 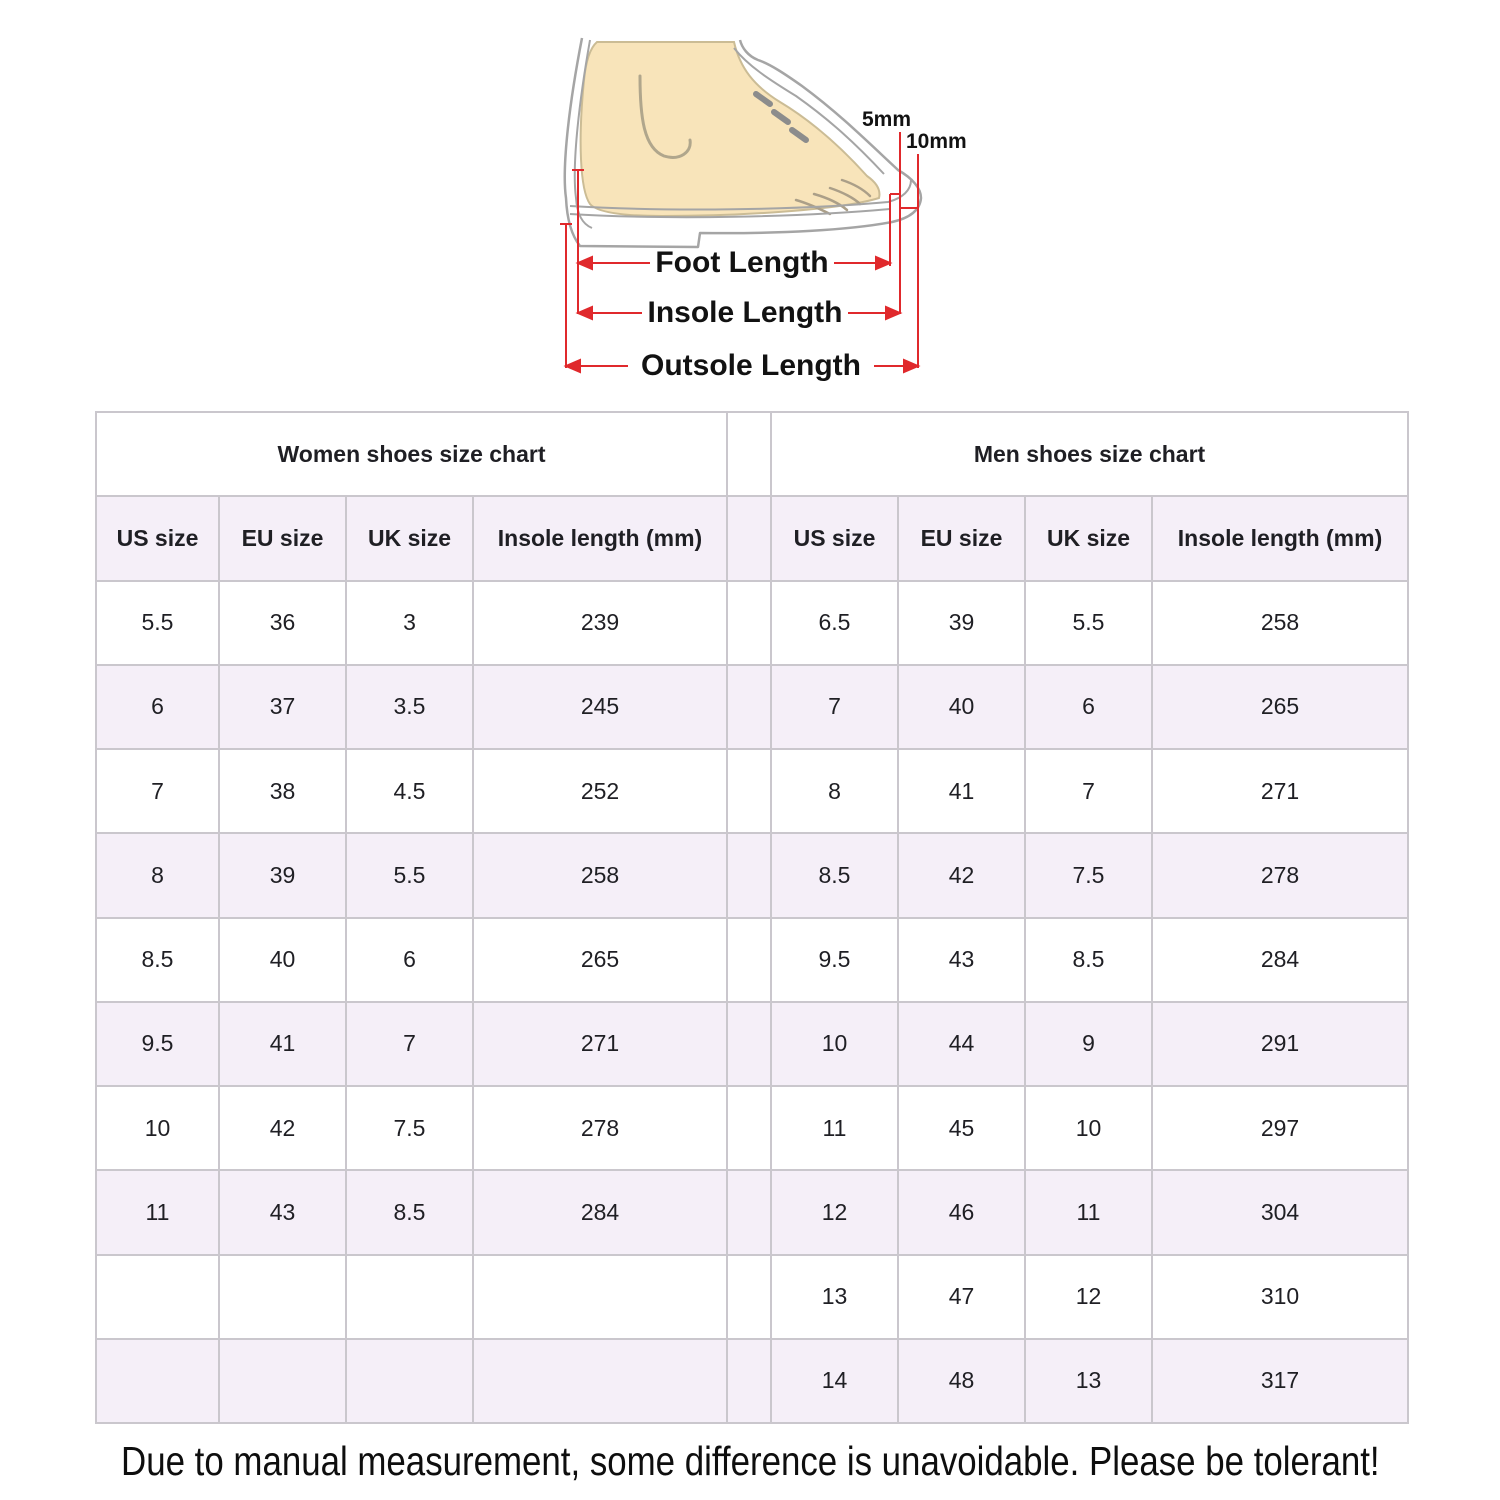 What do you see at coordinates (1280, 538) in the screenshot?
I see `column-header: Insole length (mm)` at bounding box center [1280, 538].